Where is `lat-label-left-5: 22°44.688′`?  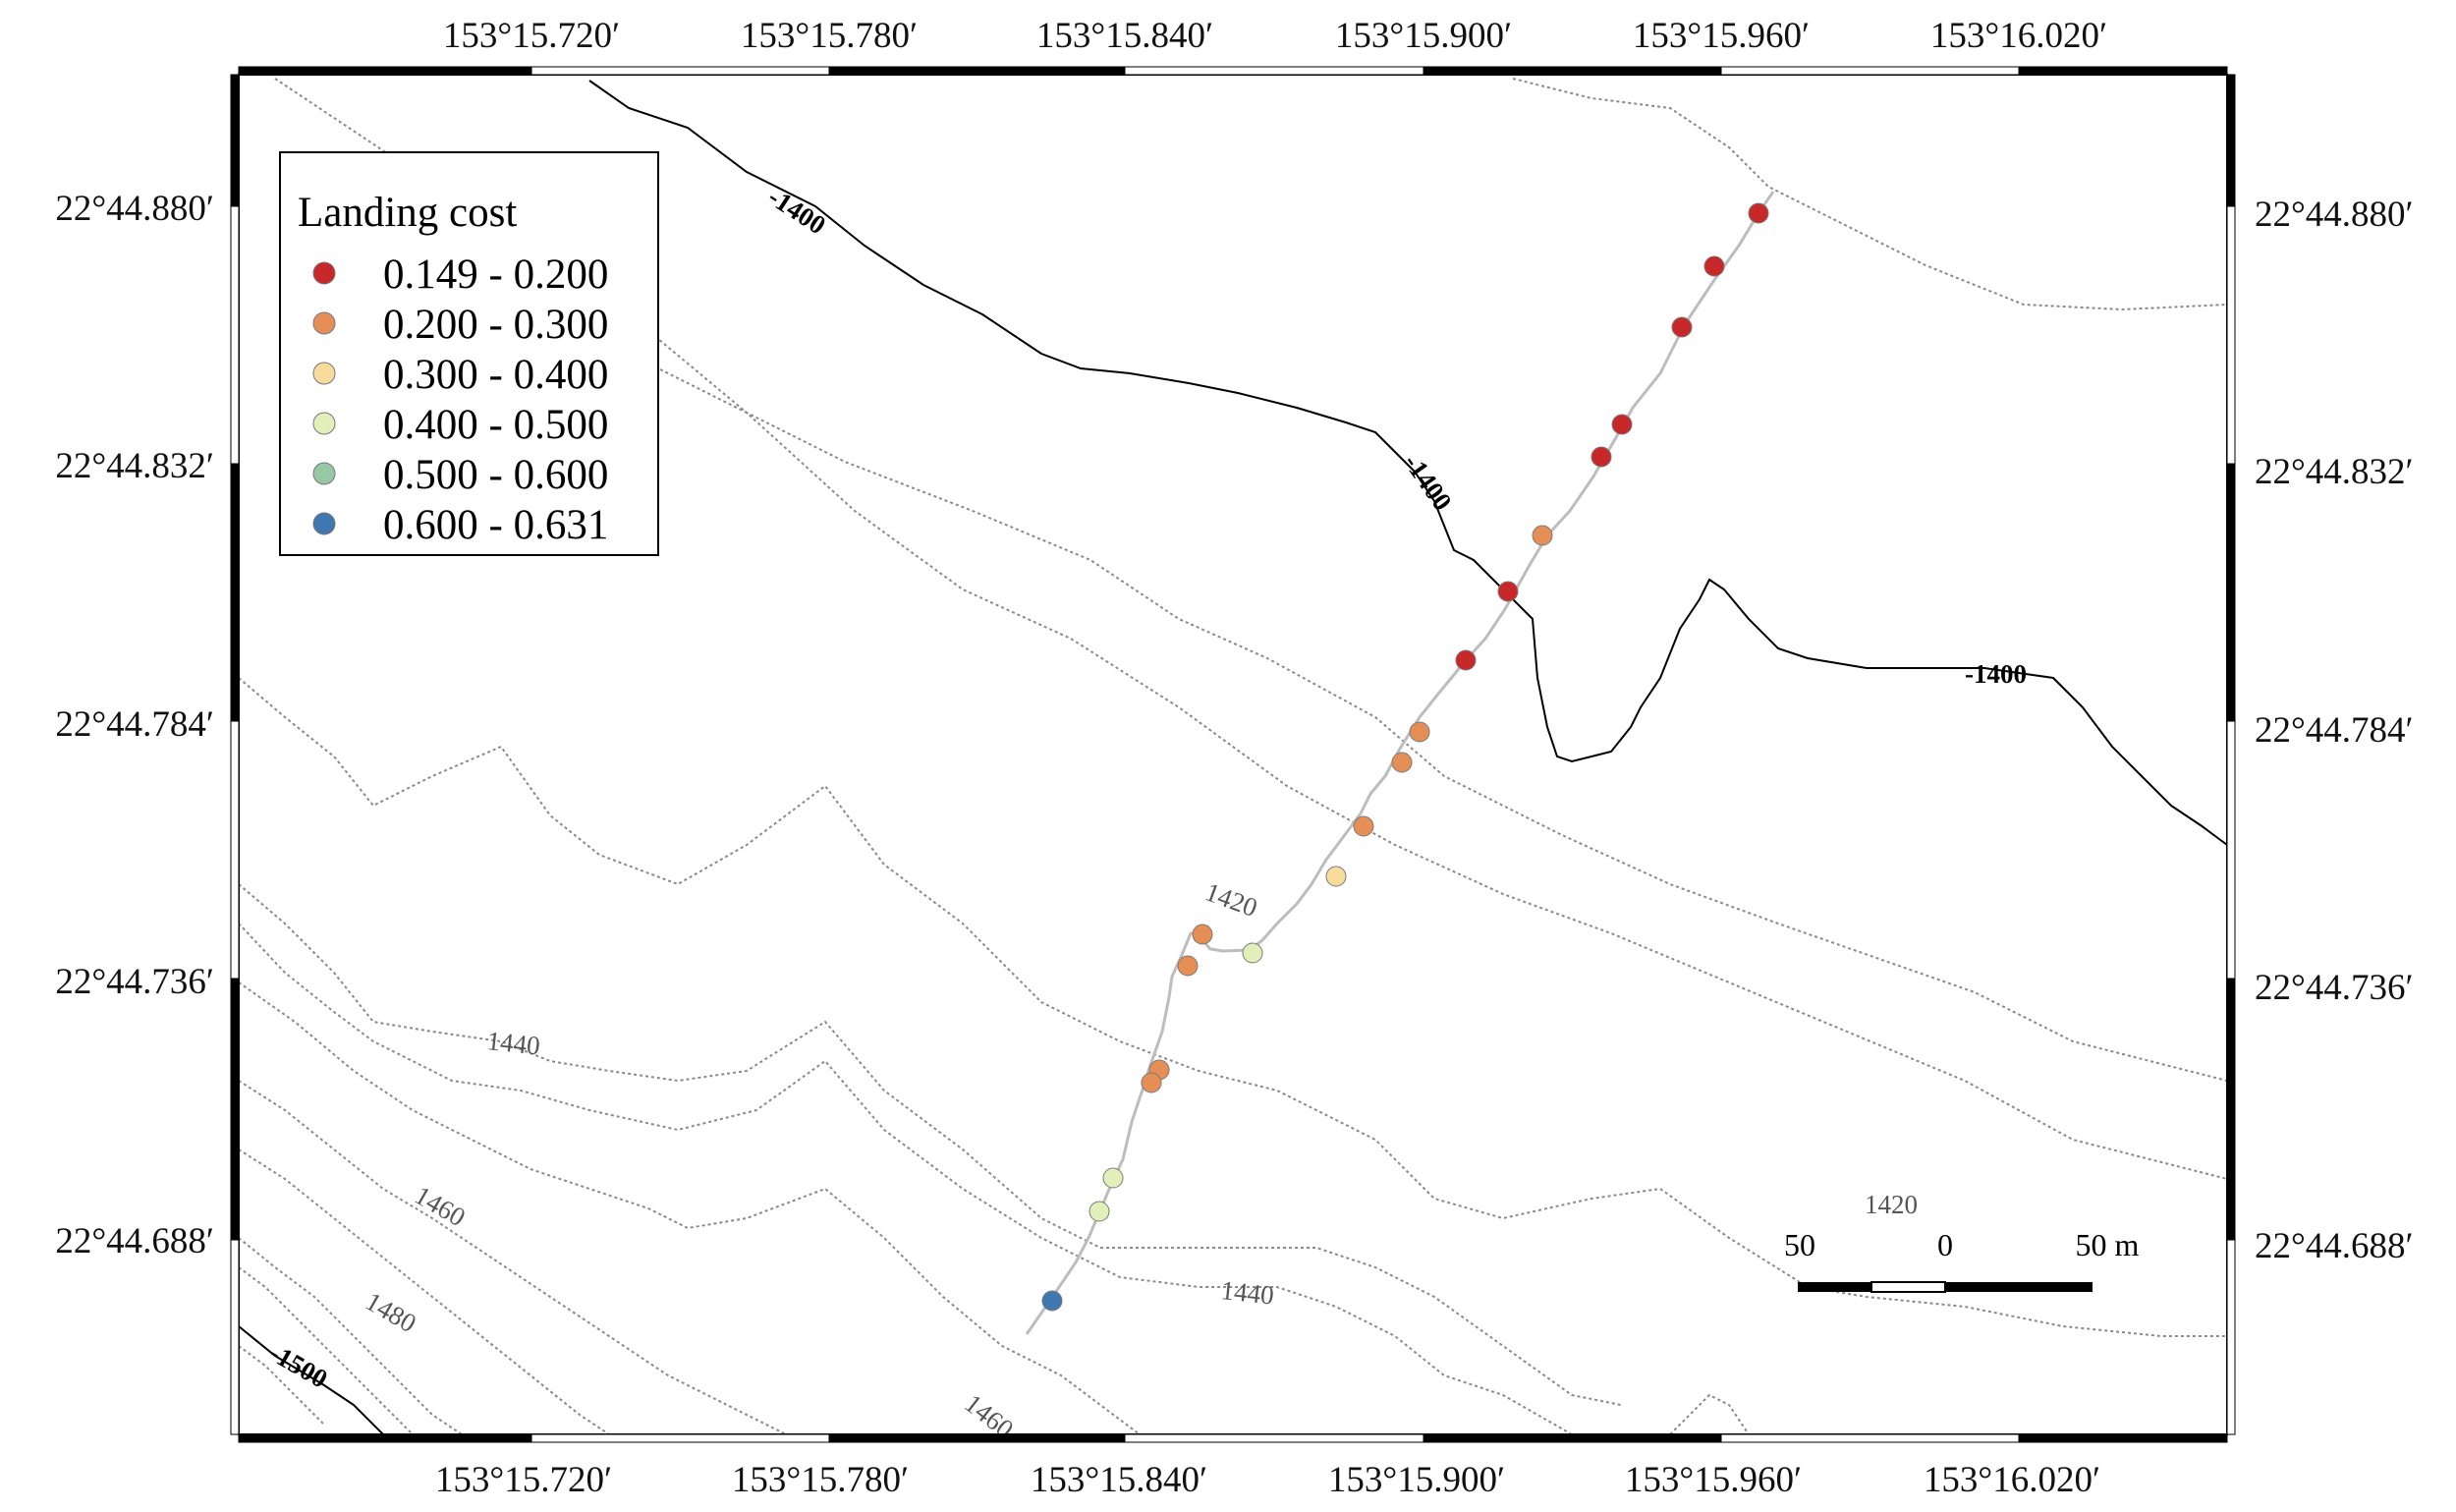
lat-label-left-5: 22°44.688′ is located at coordinates (134, 1241).